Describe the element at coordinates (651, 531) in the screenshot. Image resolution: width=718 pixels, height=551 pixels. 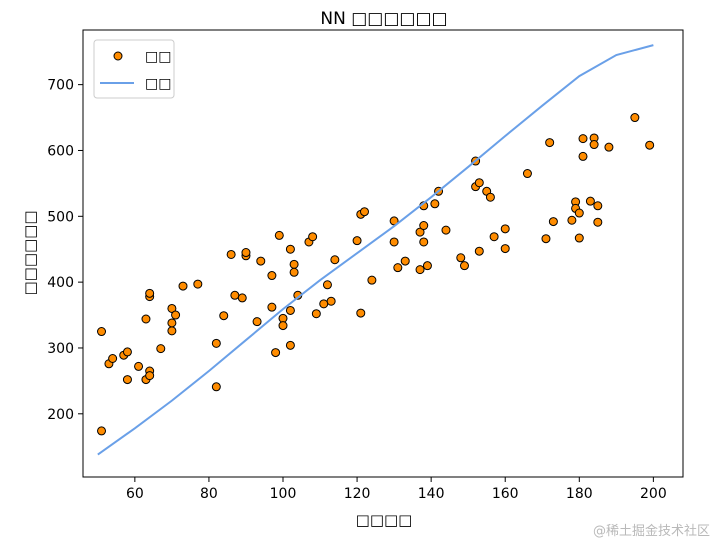
I see `watermark: @稀土掘金技术社区` at that location.